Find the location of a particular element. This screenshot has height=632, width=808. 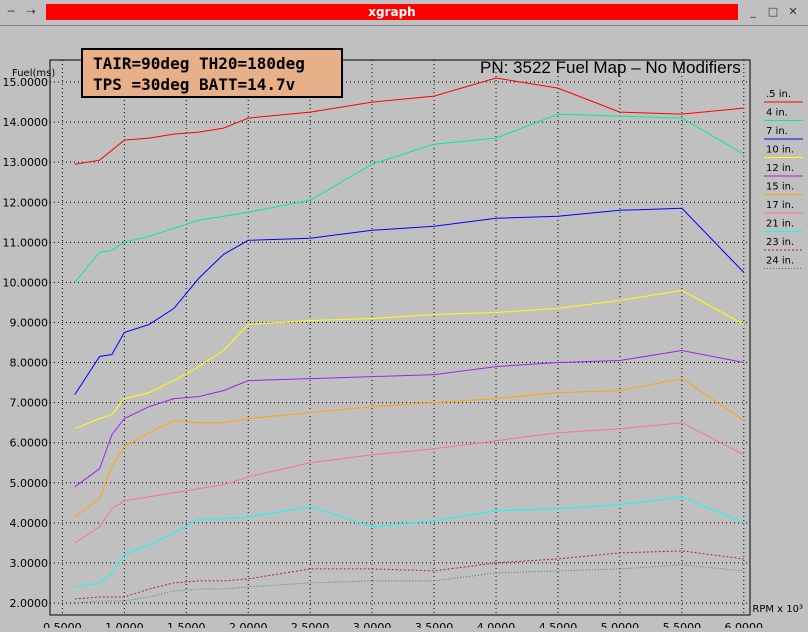

legend-label: 15 in. is located at coordinates (780, 187).